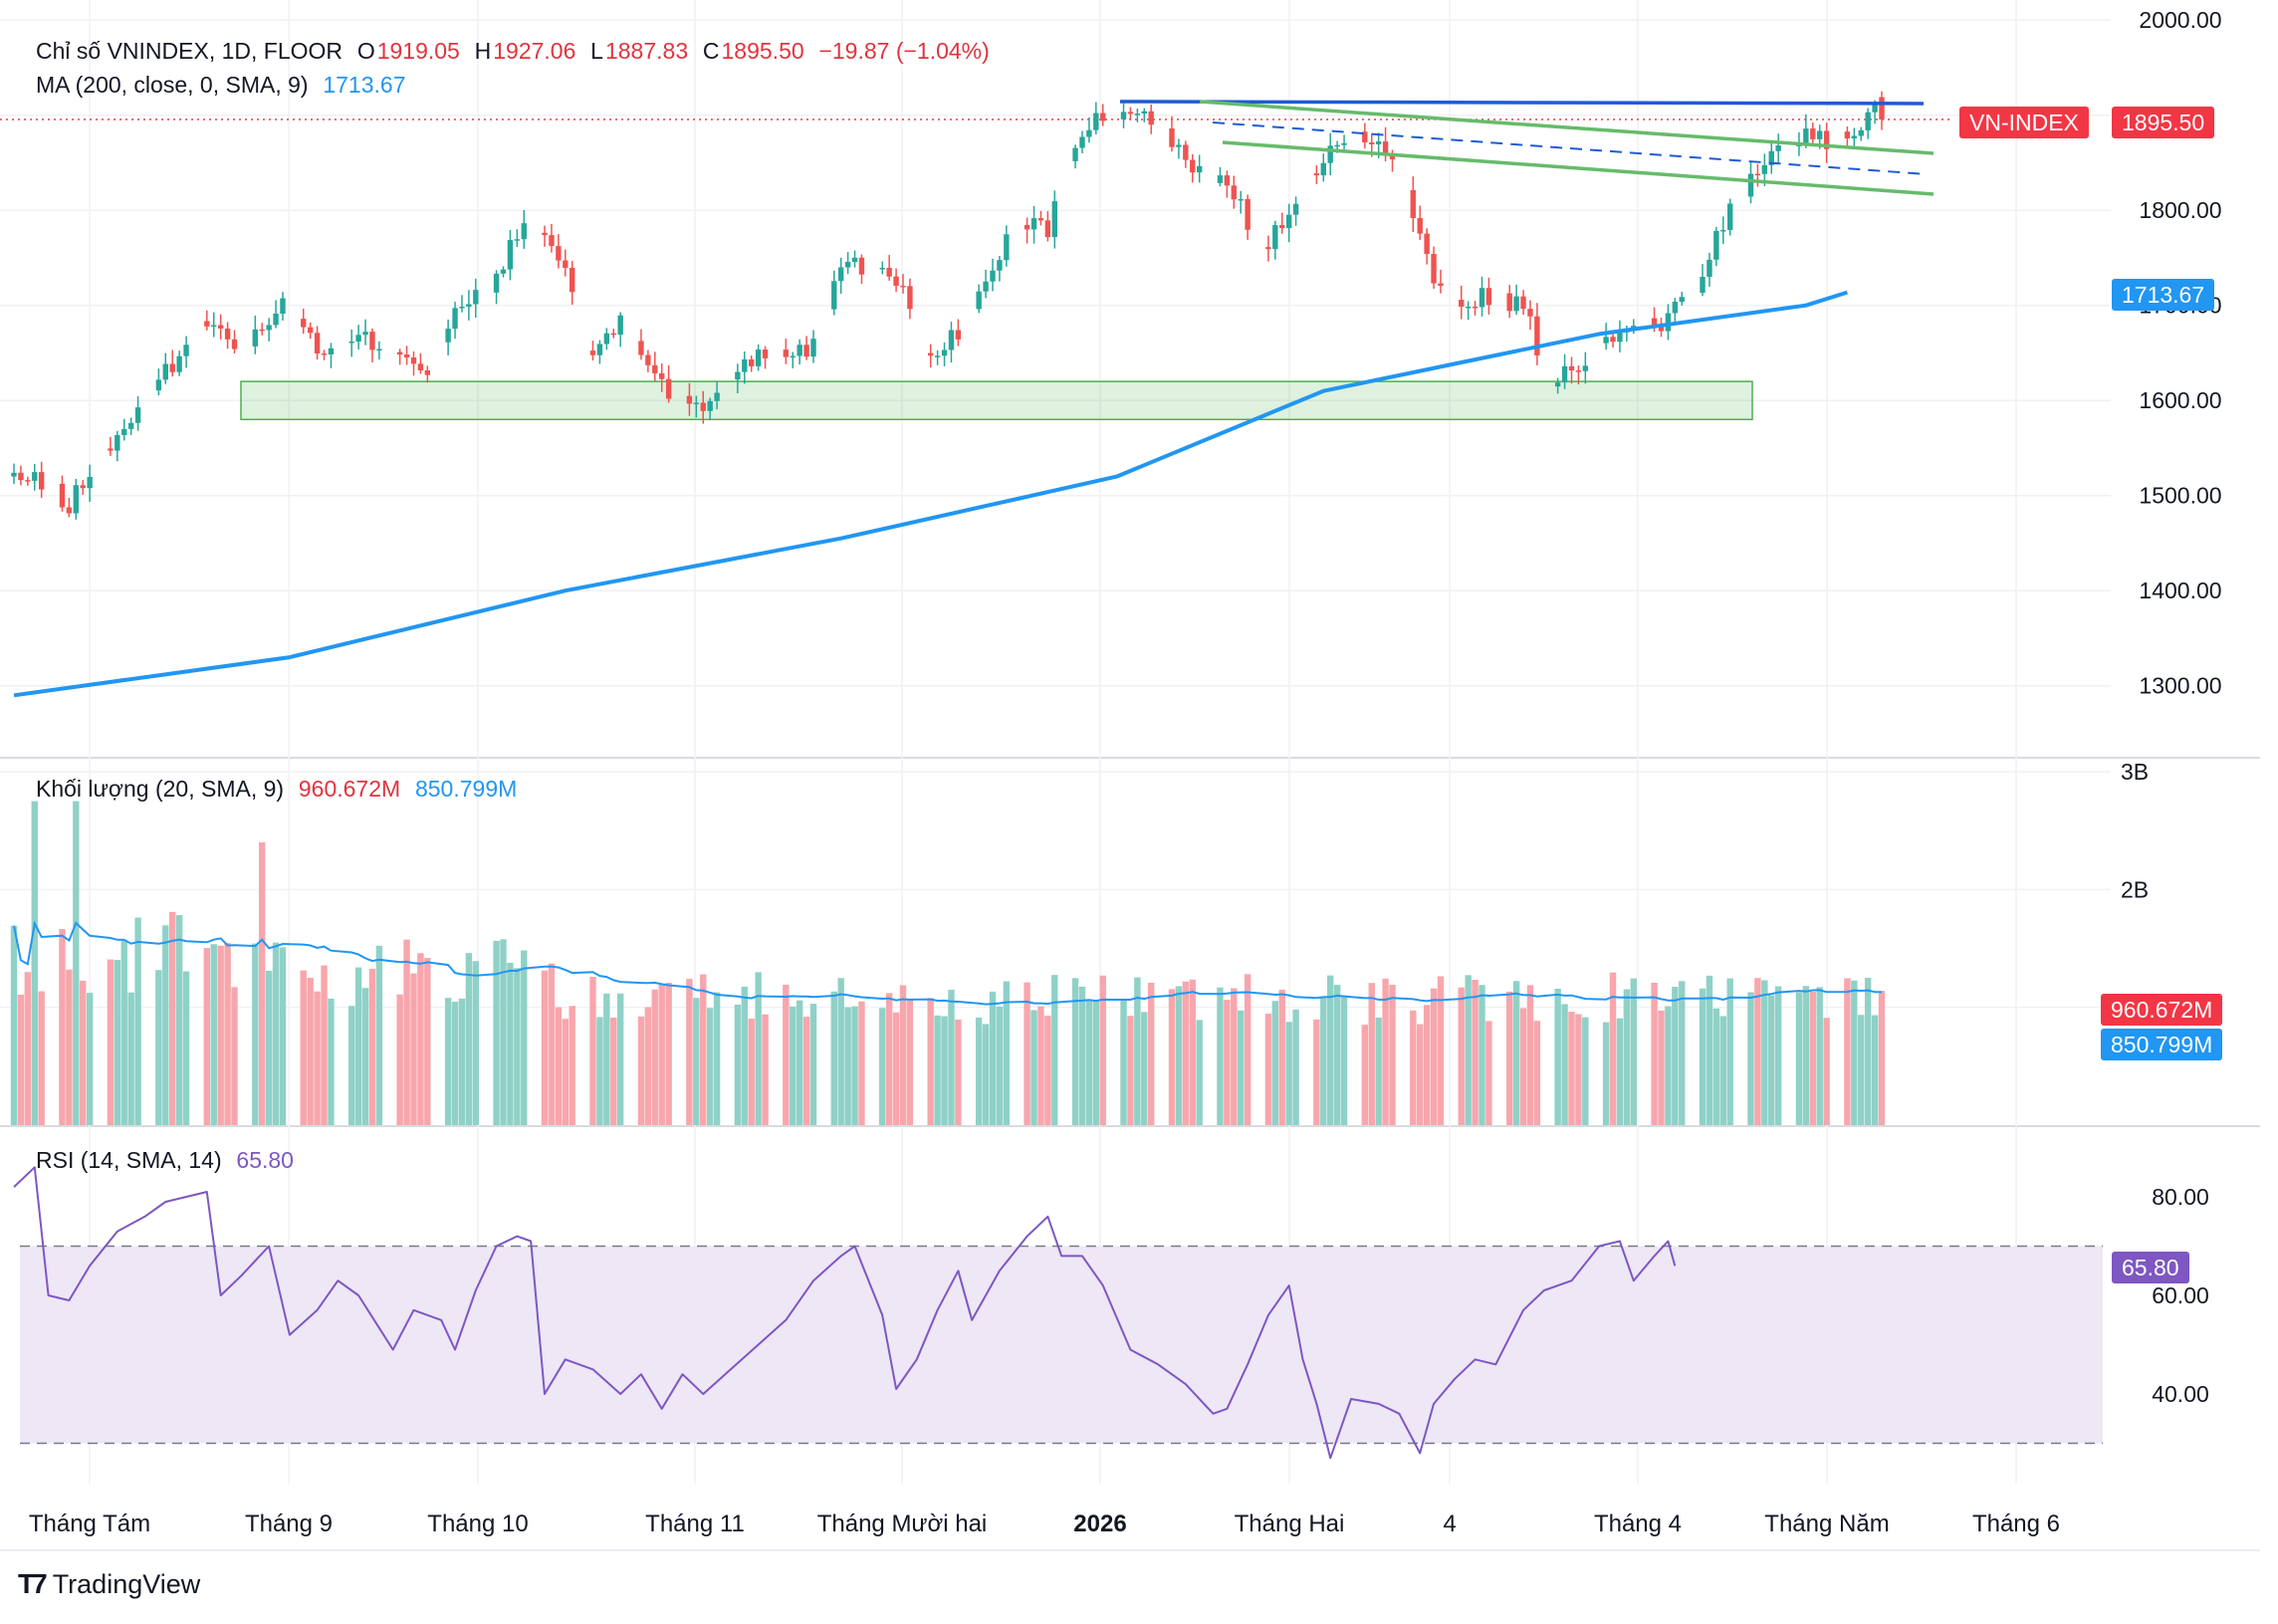  I want to click on ma-legend: MA (200, close, 0, SMA, 9) 1713.67, so click(221, 85).